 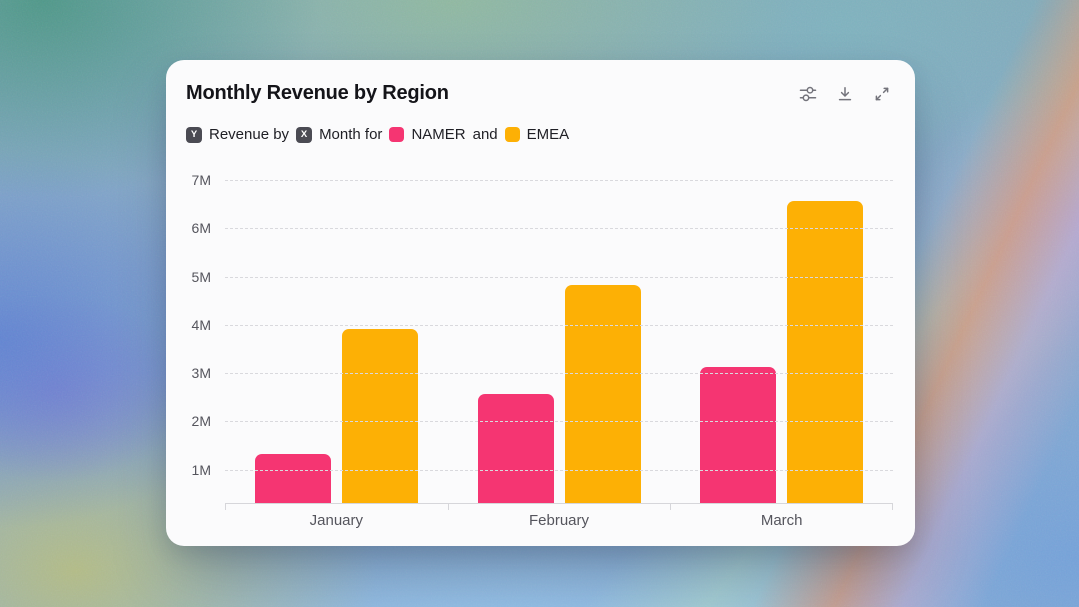 What do you see at coordinates (249, 134) in the screenshot?
I see `subtitle-text-revenue-by: Revenue by` at bounding box center [249, 134].